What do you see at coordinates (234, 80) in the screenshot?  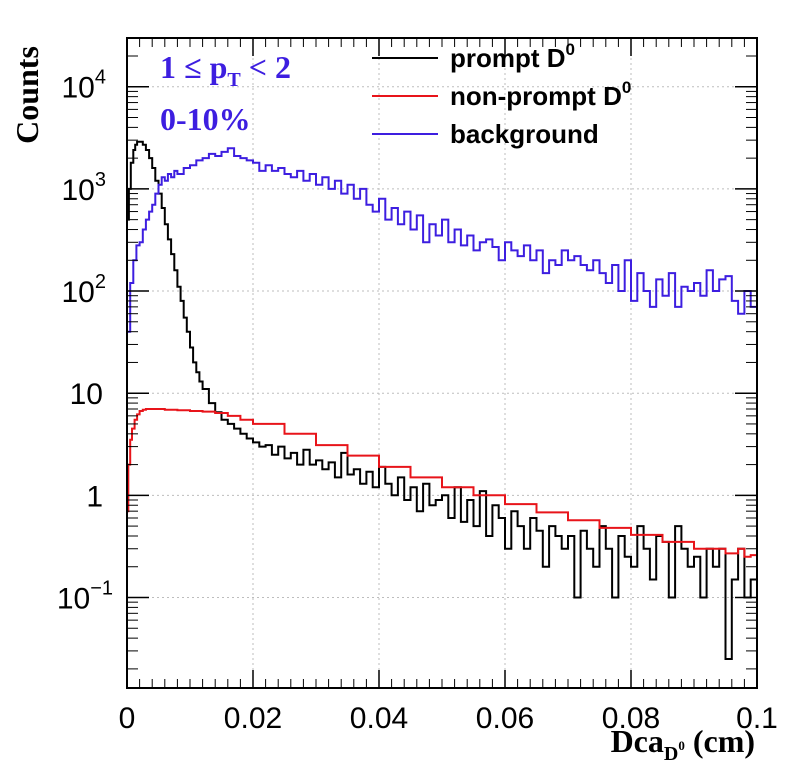 I see `annotation-pt-range-sub: T` at bounding box center [234, 80].